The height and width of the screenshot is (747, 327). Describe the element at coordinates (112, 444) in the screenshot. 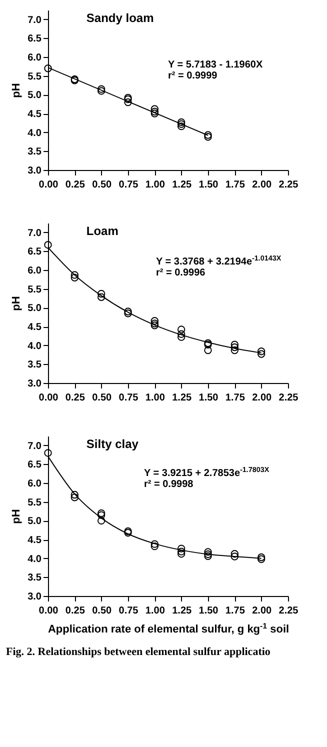

I see `chart-title: Silty clay` at that location.